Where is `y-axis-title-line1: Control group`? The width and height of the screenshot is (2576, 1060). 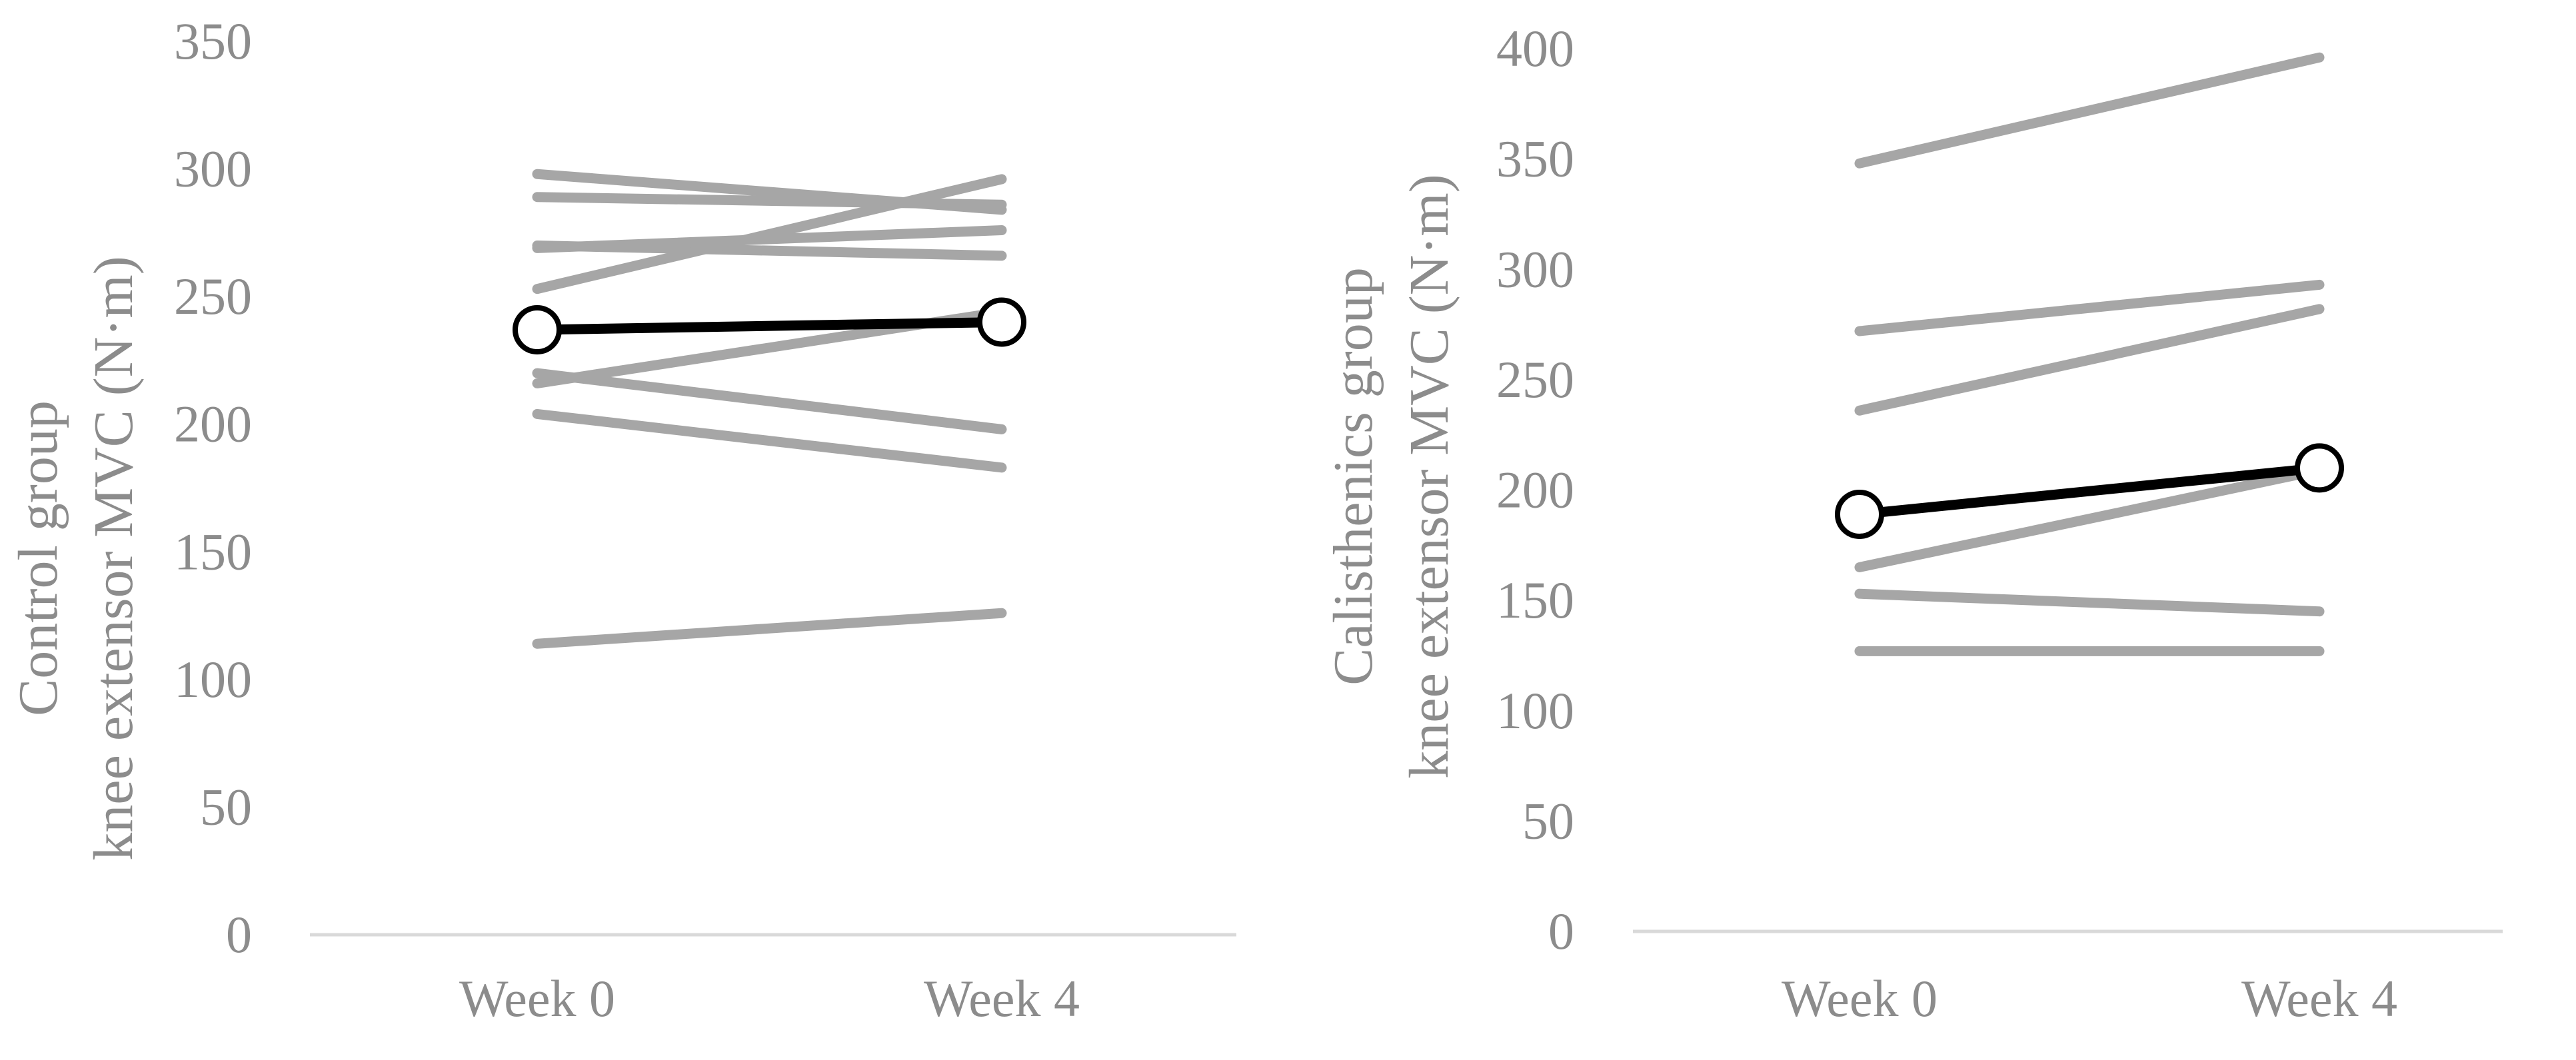
y-axis-title-line1: Control group is located at coordinates (38, 558).